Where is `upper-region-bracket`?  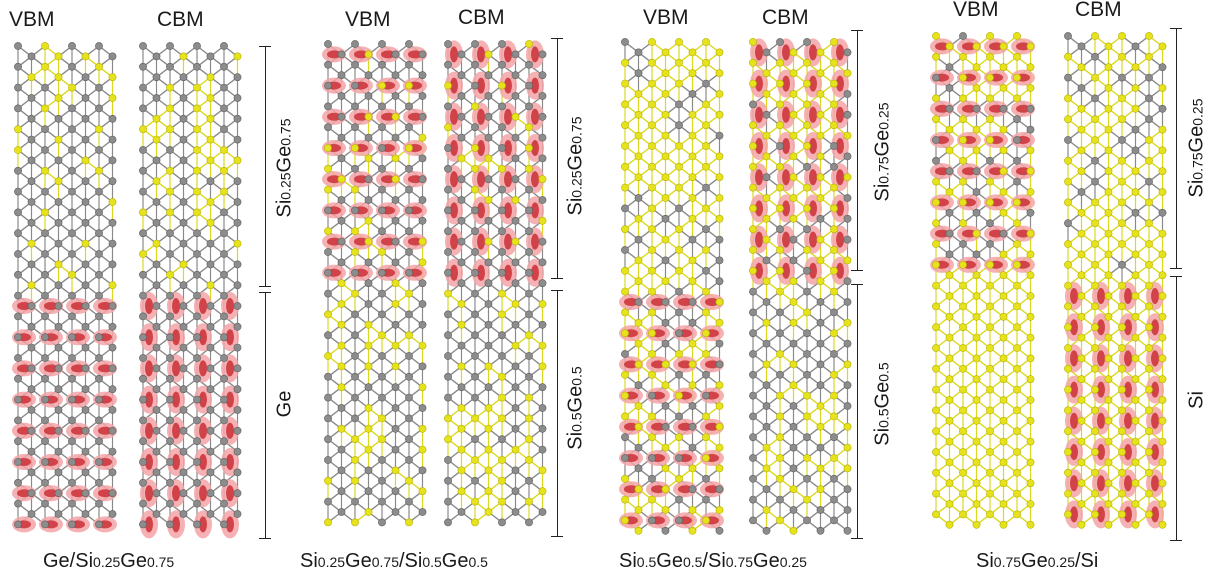
upper-region-bracket is located at coordinates (265, 166).